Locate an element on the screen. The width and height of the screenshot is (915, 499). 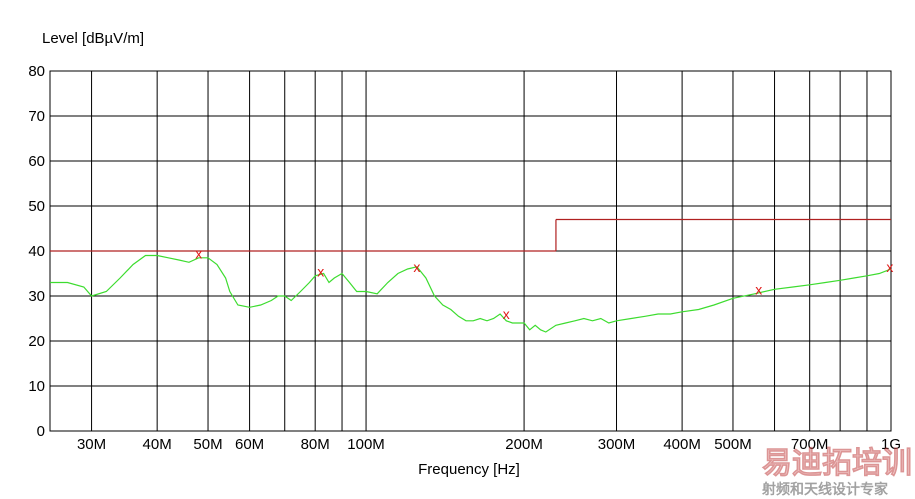
x-tick-label: 500M is located at coordinates (733, 444).